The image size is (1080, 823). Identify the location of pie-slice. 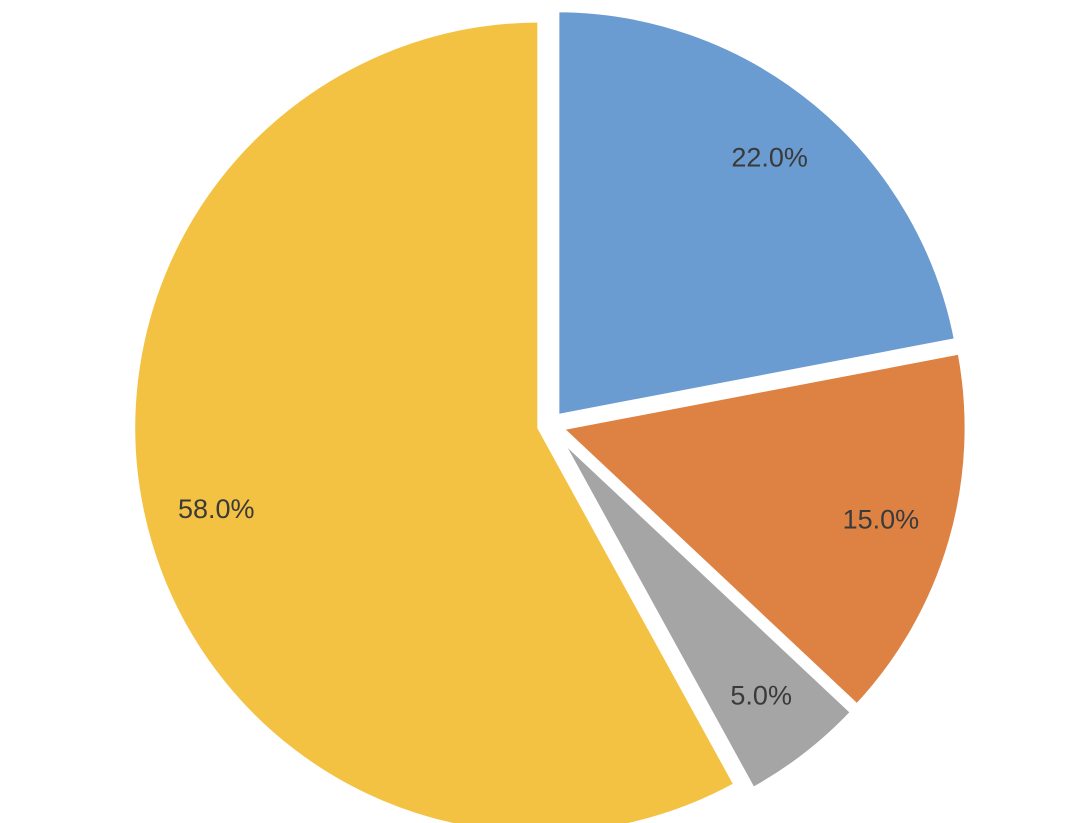
(705, 612).